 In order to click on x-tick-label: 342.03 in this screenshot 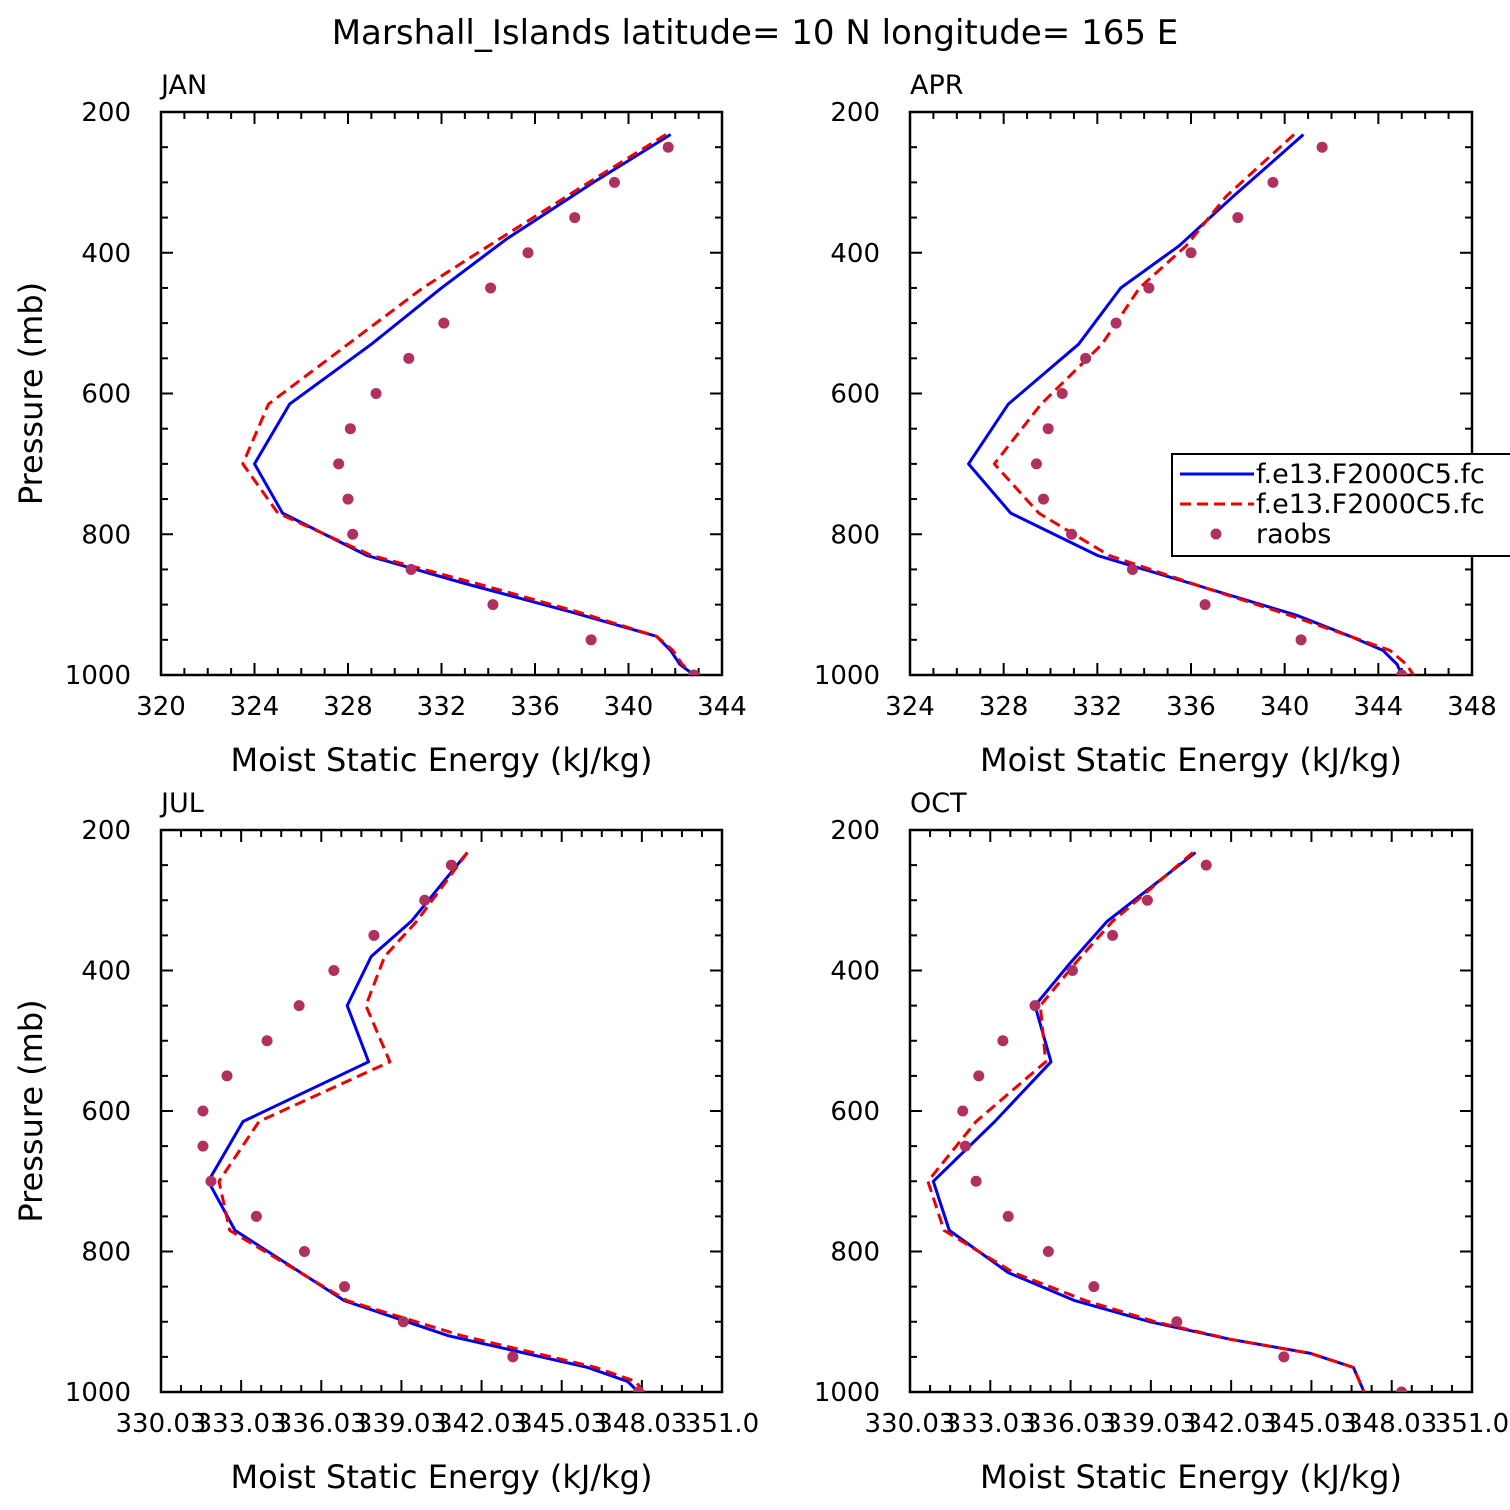, I will do `click(481, 1424)`.